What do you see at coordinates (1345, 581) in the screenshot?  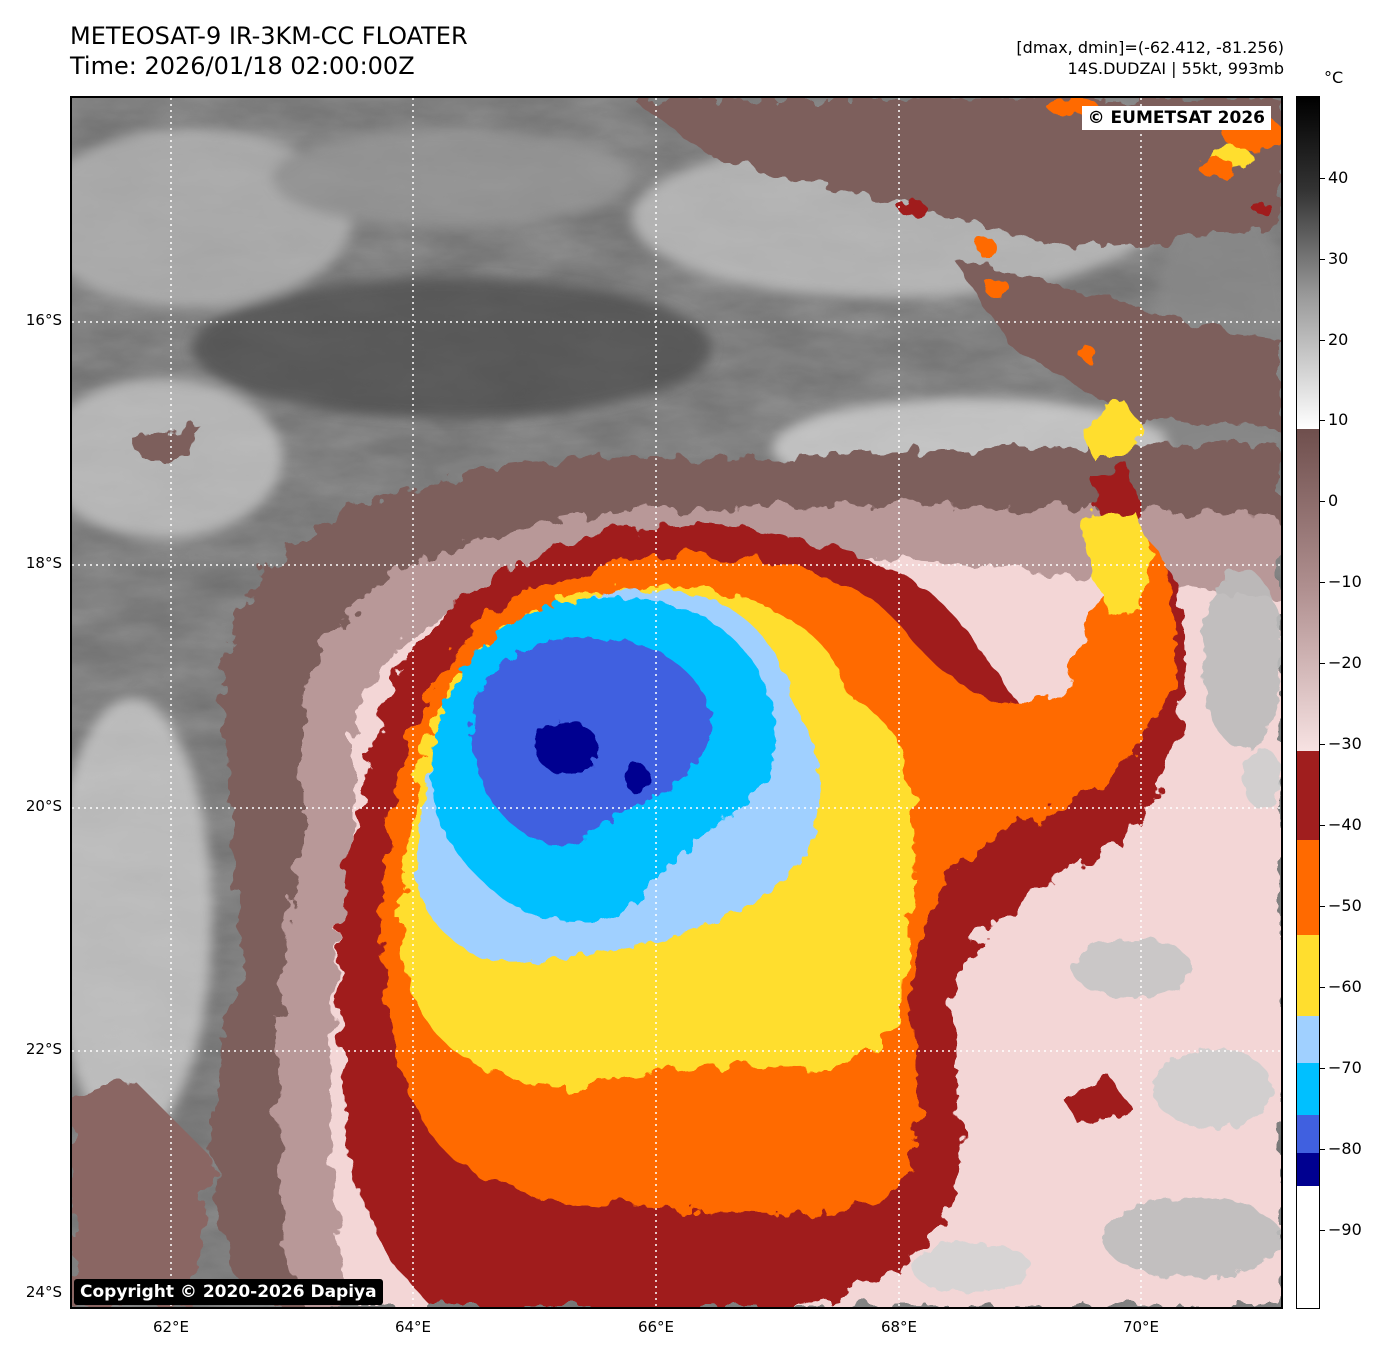 I see `colorbar-label: −10` at bounding box center [1345, 581].